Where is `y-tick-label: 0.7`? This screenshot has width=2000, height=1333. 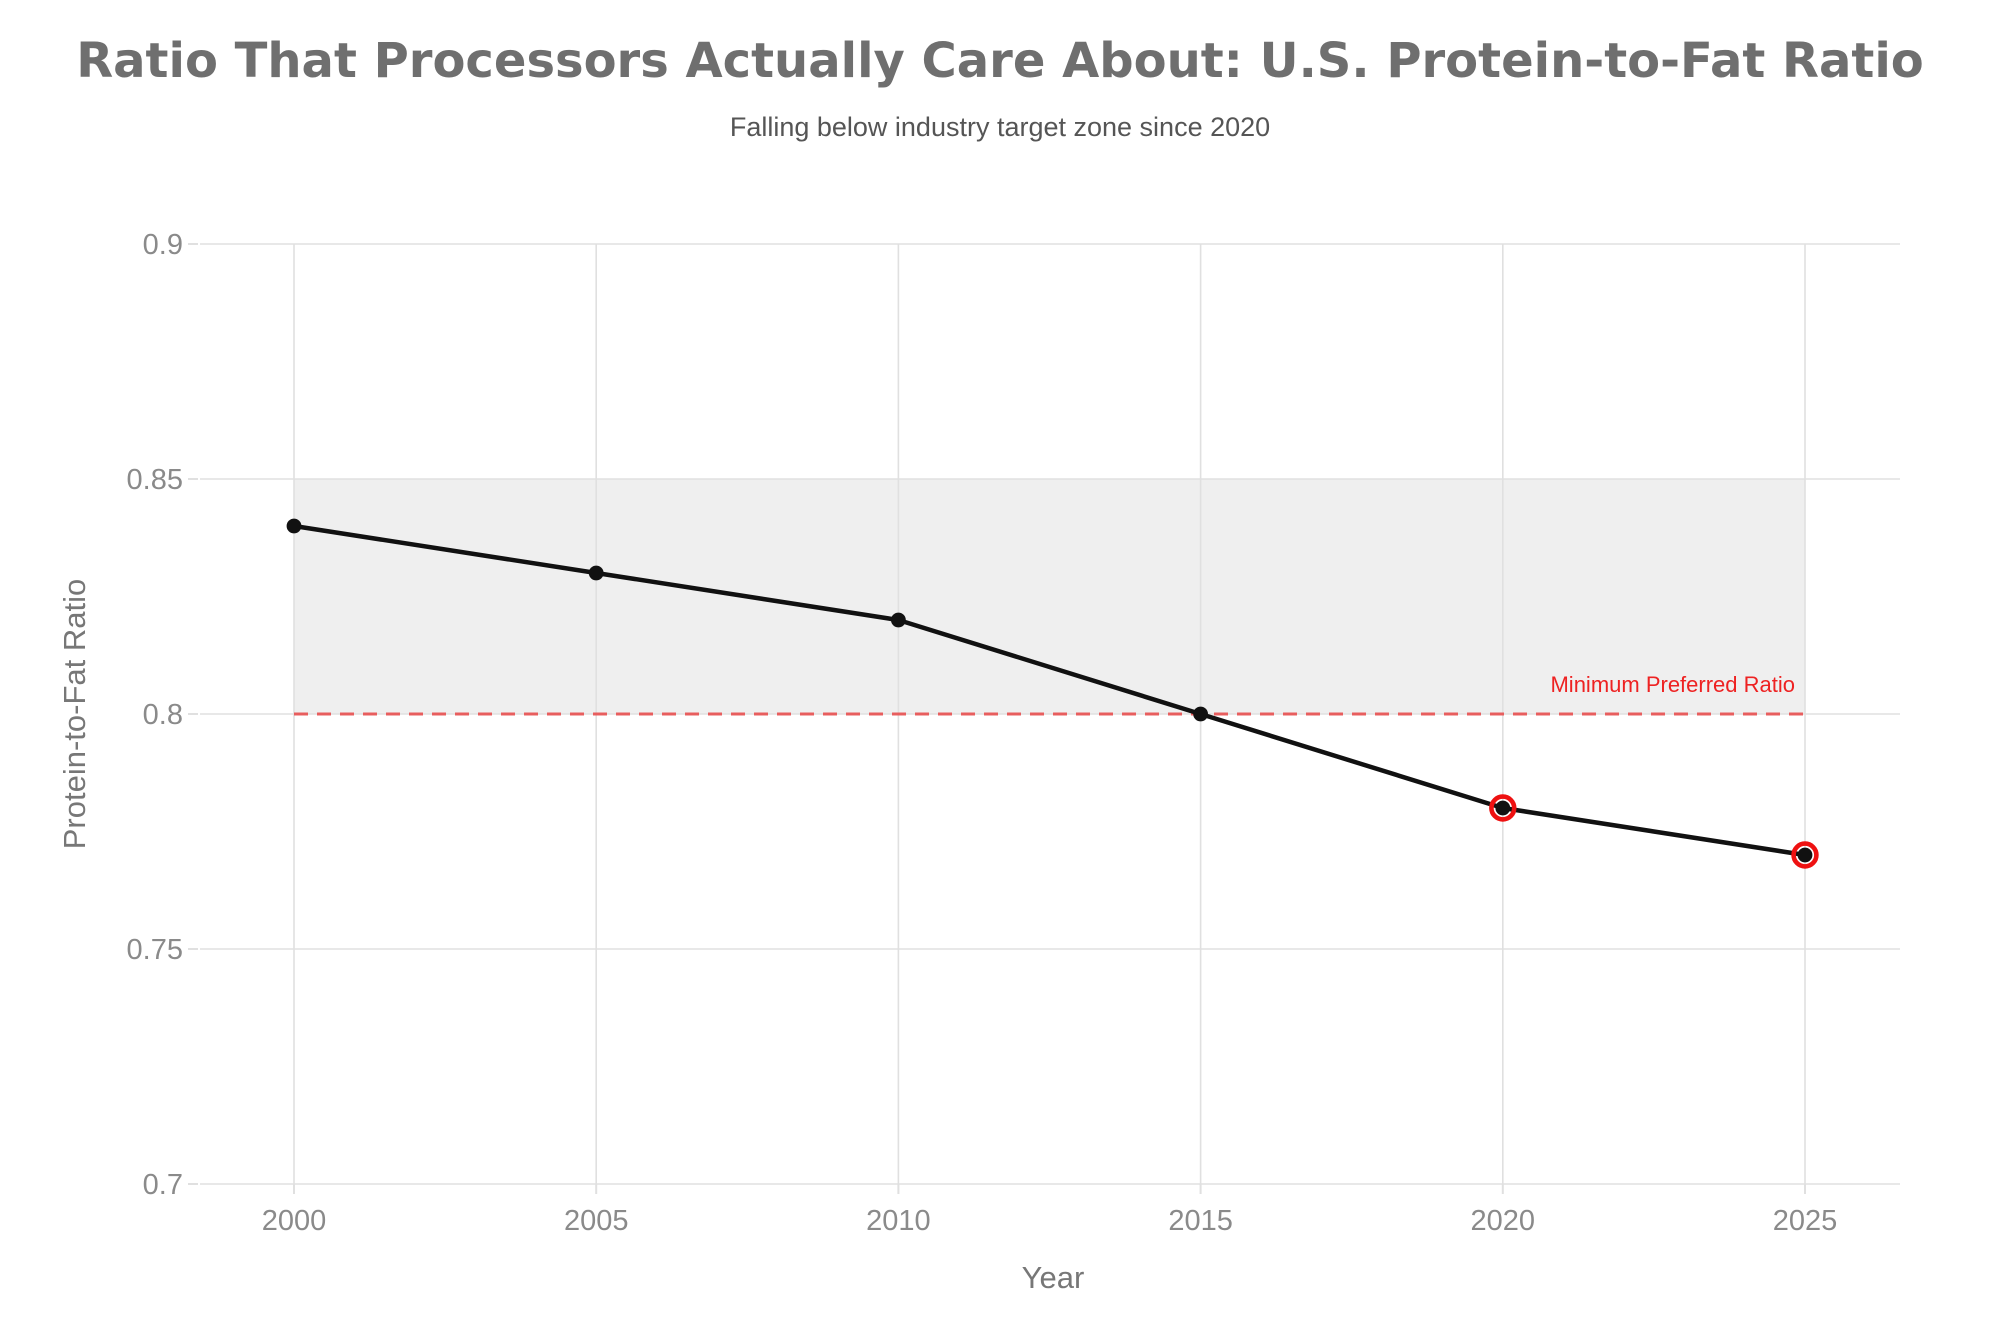 y-tick-label: 0.7 is located at coordinates (163, 1185).